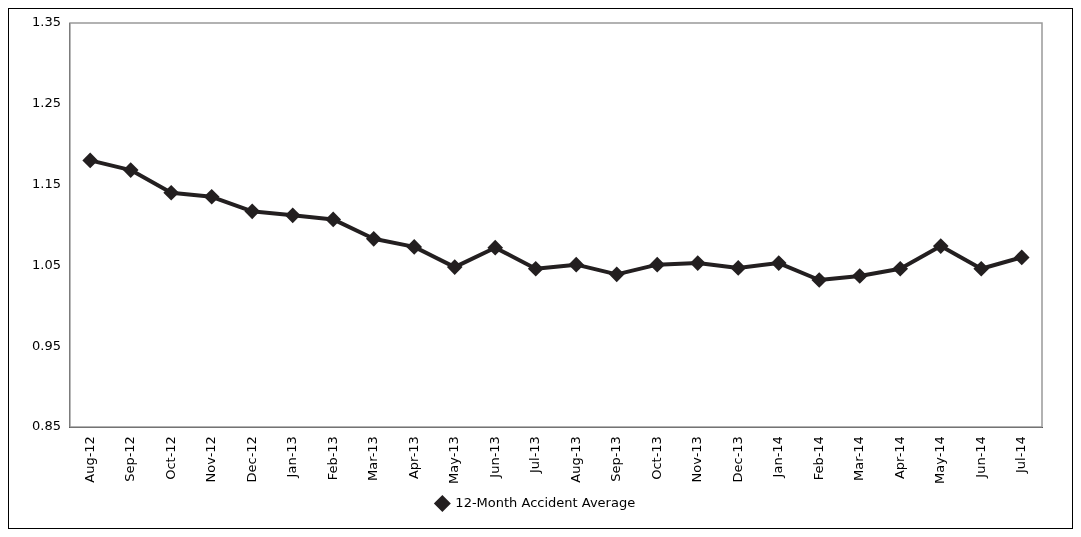 This screenshot has height=537, width=1081. What do you see at coordinates (46, 345) in the screenshot?
I see `y-tick-label: 0.95` at bounding box center [46, 345].